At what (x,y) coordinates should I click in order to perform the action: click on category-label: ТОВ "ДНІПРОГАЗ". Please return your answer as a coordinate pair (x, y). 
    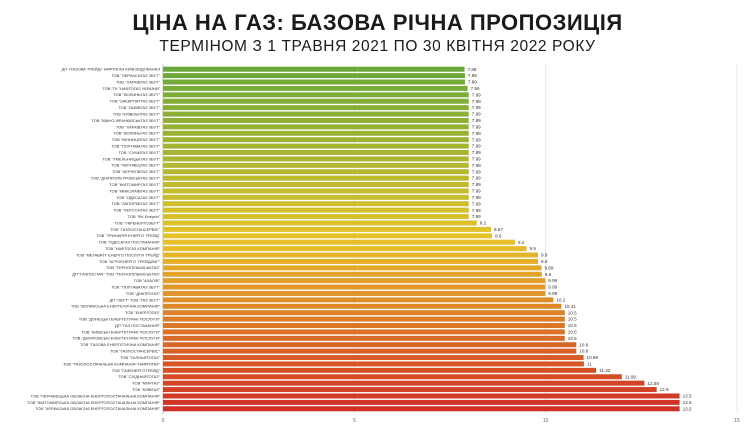
    Looking at the image, I should click on (143, 293).